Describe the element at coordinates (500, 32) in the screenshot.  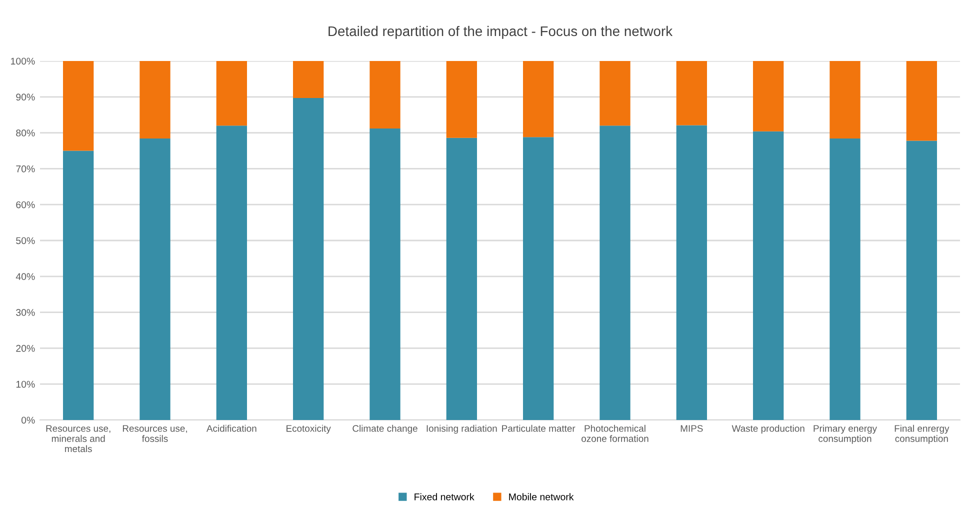
I see `chart-title: Detailed repartition of the impact - Focus on the network` at that location.